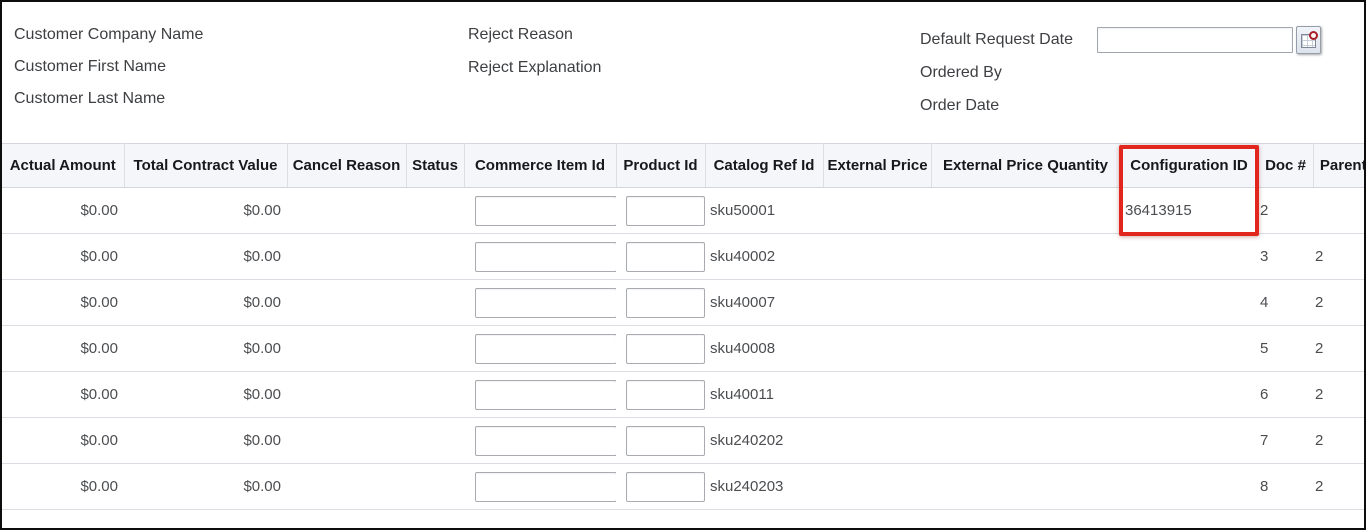 This screenshot has height=530, width=1366. What do you see at coordinates (764, 440) in the screenshot?
I see `catalog-ref-id-cell: sku240202` at bounding box center [764, 440].